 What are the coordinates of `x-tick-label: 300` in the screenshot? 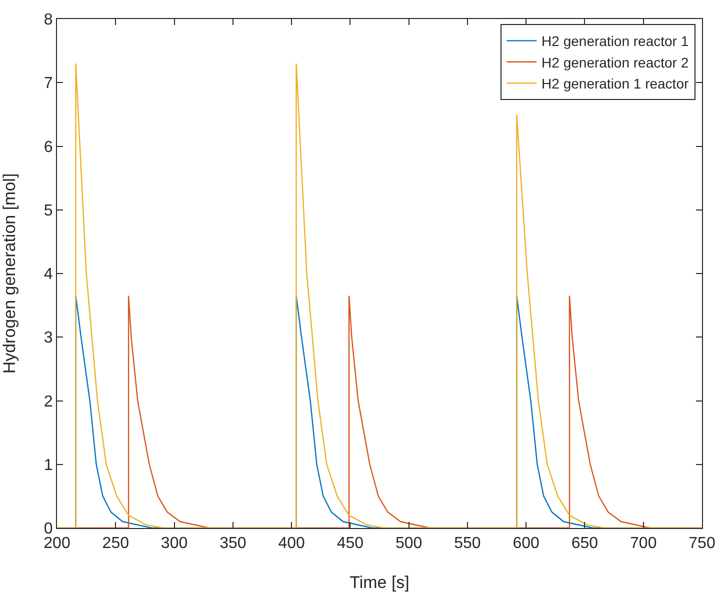 It's located at (174, 543).